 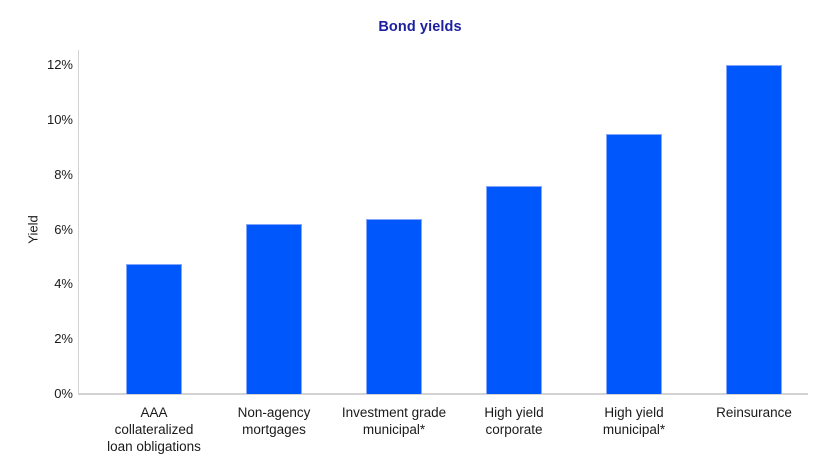 What do you see at coordinates (420, 27) in the screenshot?
I see `chart-title: Bond yields` at bounding box center [420, 27].